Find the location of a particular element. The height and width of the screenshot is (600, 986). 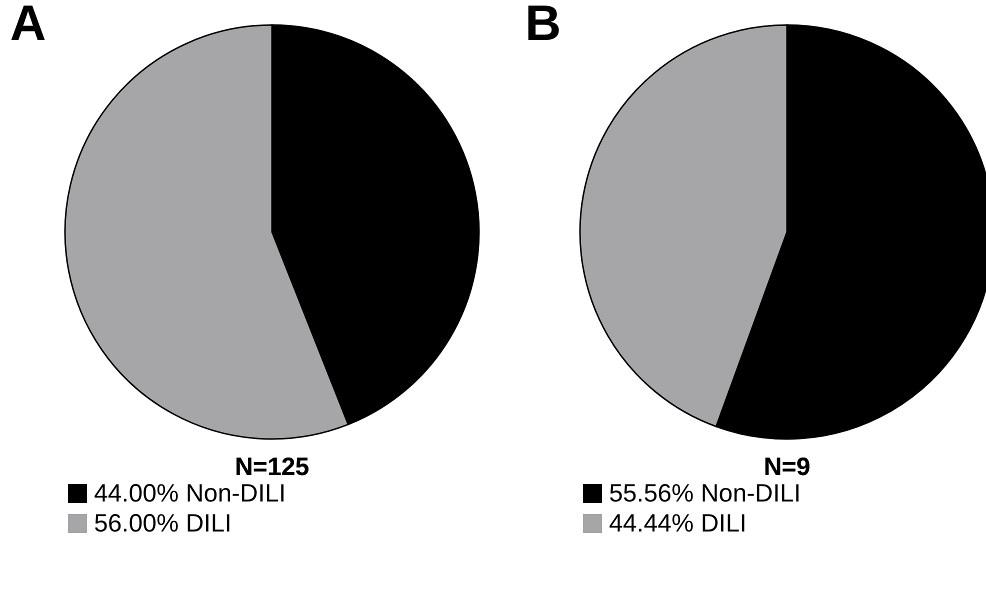

legend-label: 44.00% Non-DILI is located at coordinates (190, 494).